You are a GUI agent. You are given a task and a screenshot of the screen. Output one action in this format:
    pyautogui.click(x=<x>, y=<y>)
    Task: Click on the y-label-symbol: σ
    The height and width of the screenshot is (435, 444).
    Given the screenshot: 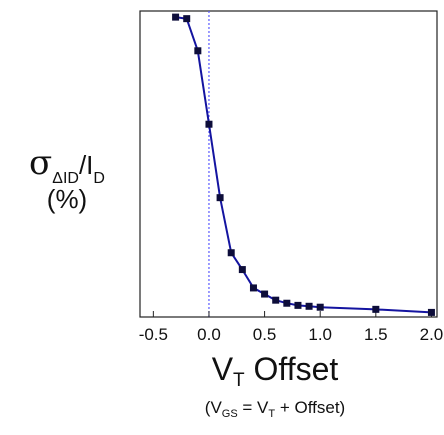 What is the action you would take?
    pyautogui.click(x=41, y=163)
    